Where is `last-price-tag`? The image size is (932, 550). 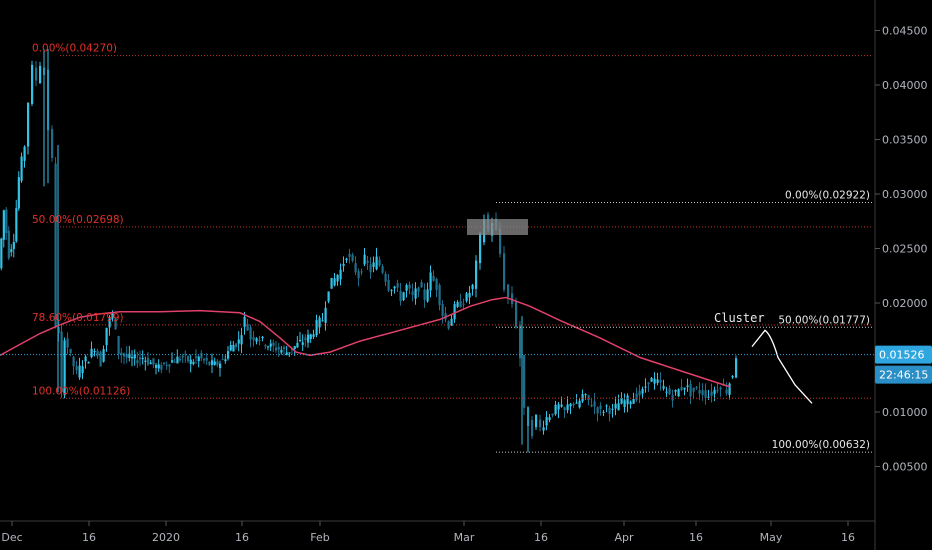 last-price-tag is located at coordinates (903, 354).